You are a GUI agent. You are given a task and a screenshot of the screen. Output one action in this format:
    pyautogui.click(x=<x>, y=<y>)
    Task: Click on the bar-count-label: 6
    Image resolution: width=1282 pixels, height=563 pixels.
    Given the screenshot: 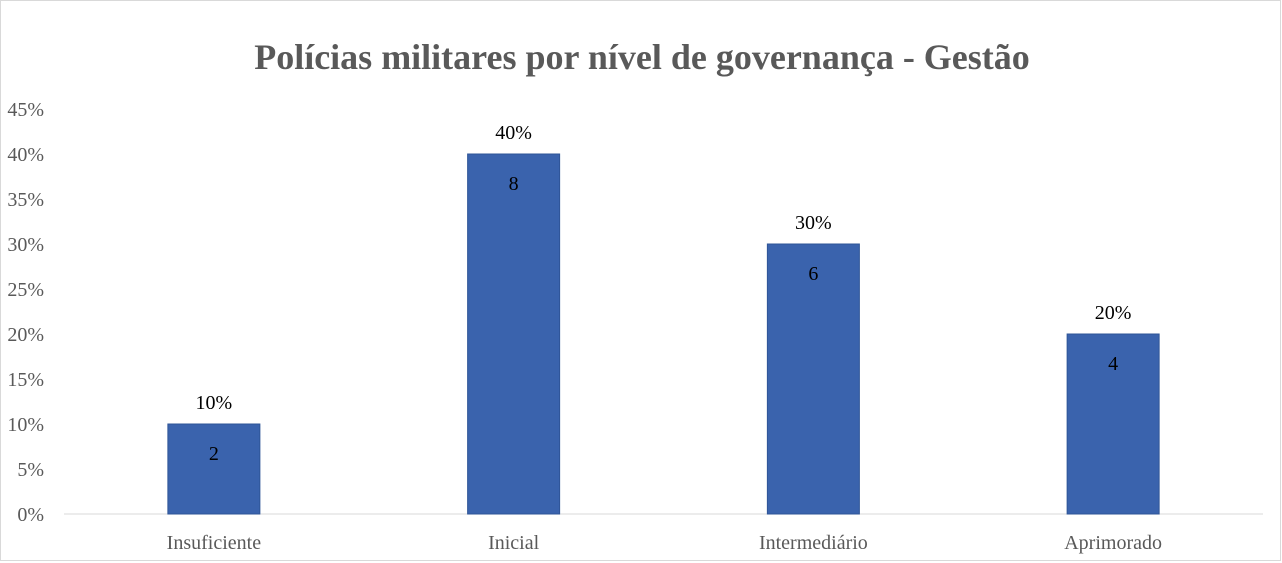 What is the action you would take?
    pyautogui.click(x=813, y=274)
    